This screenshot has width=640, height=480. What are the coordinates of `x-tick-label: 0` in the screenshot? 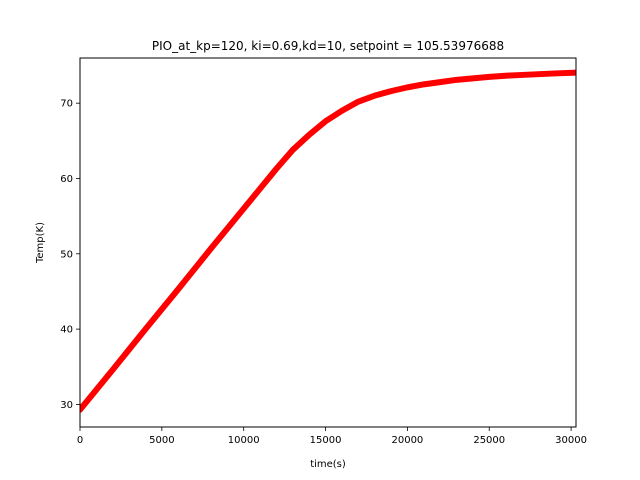 It's located at (80, 440).